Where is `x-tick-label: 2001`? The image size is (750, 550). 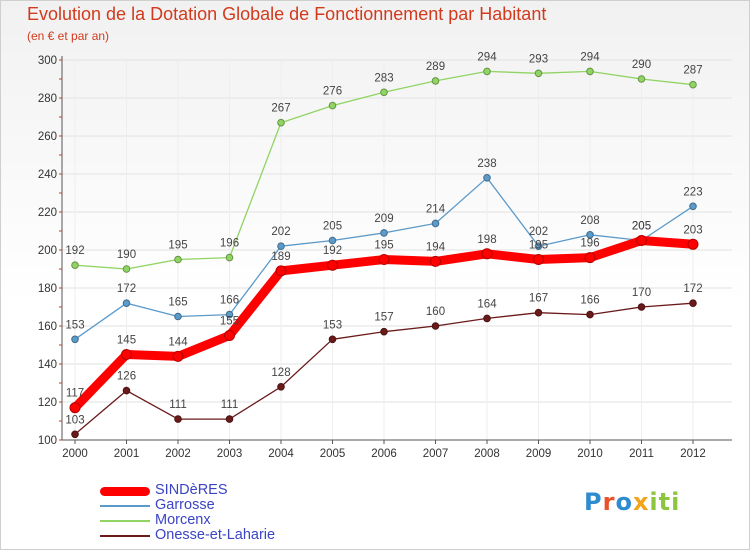
x-tick-label: 2001 is located at coordinates (127, 454).